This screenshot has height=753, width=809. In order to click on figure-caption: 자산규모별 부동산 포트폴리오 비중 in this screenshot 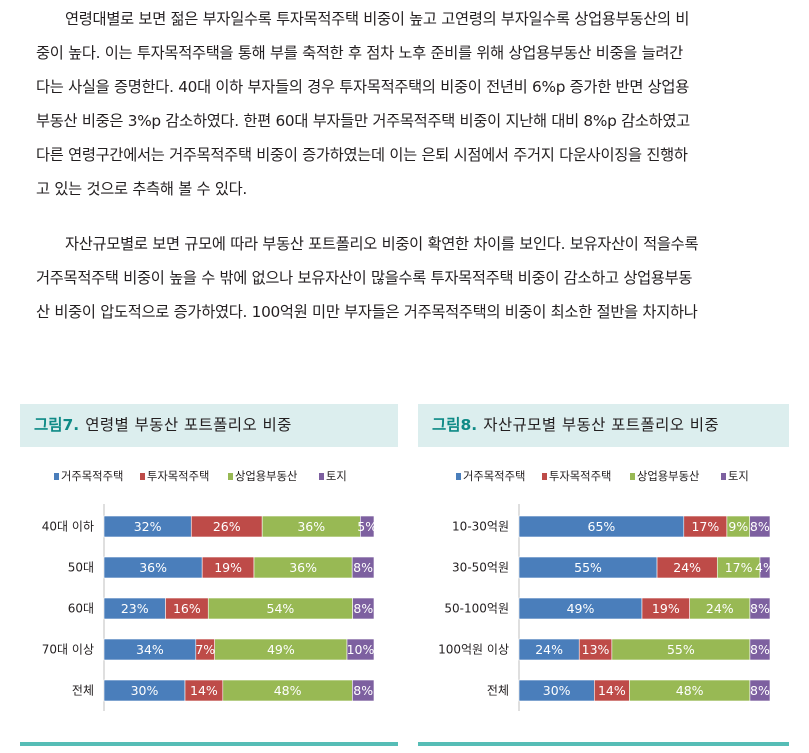, I will do `click(601, 425)`.